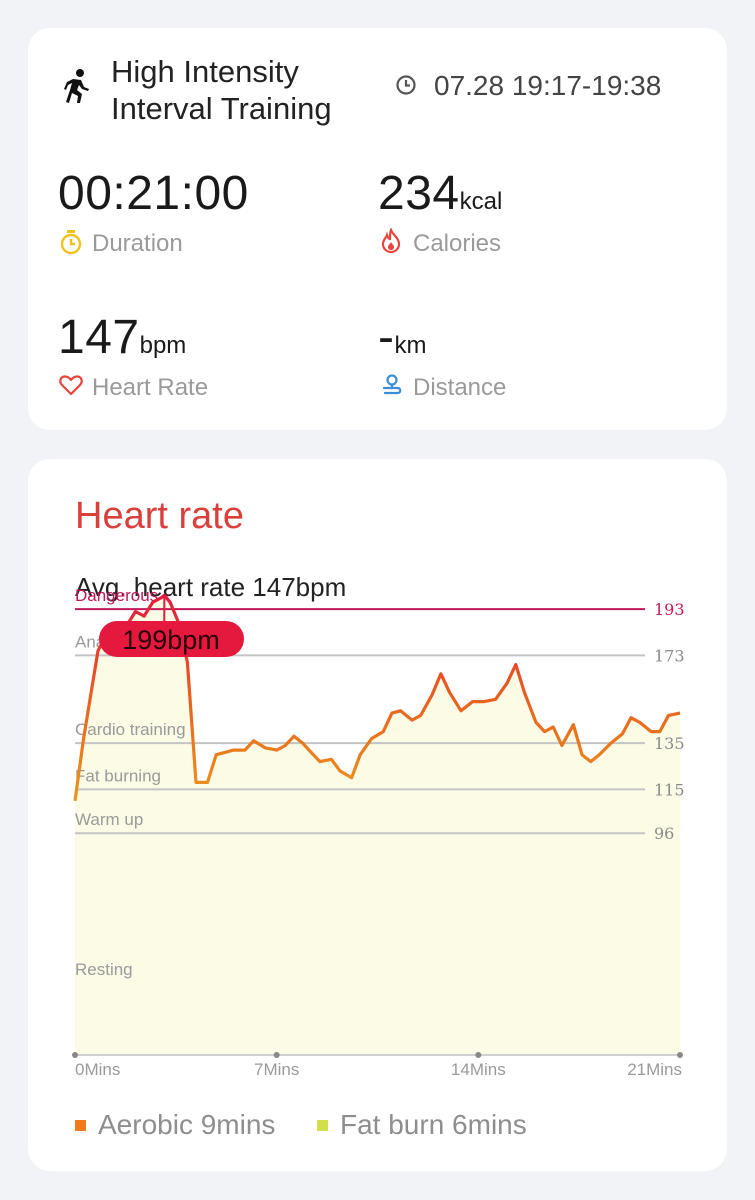 The image size is (755, 1200). Describe the element at coordinates (163, 345) in the screenshot. I see `heart-rate-unit: bpm` at that location.